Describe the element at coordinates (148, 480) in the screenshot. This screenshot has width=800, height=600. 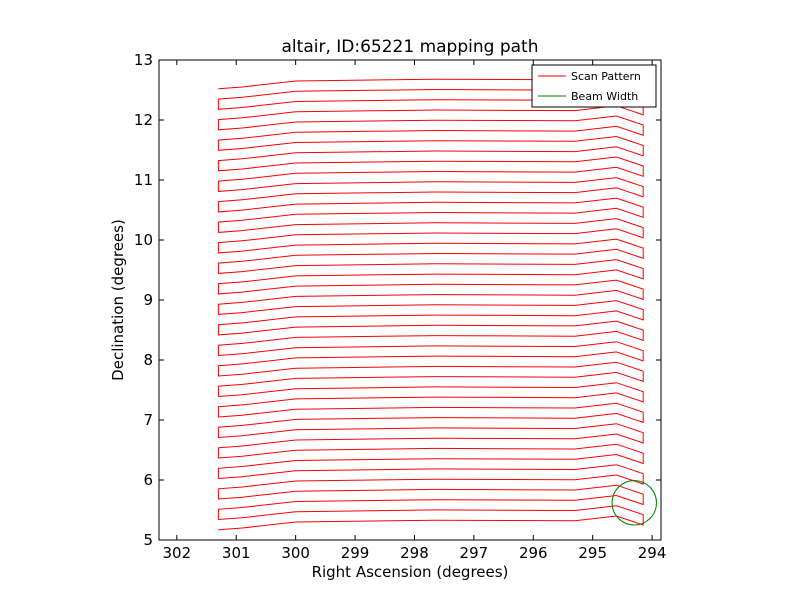
I see `y-tick-label: 6` at that location.